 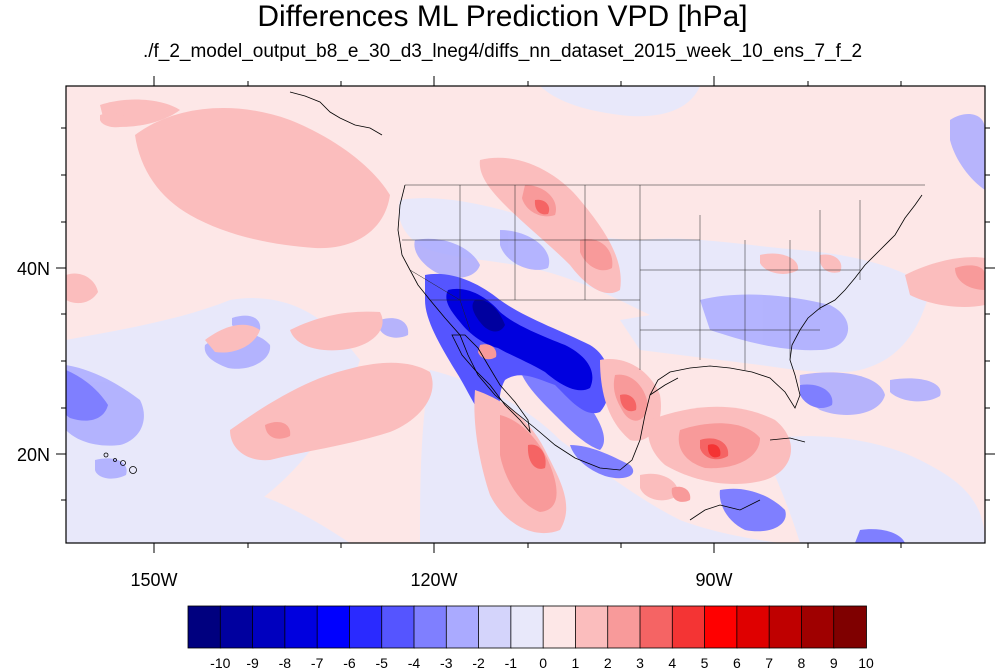 I want to click on colorbar-label: -5, so click(x=381, y=663).